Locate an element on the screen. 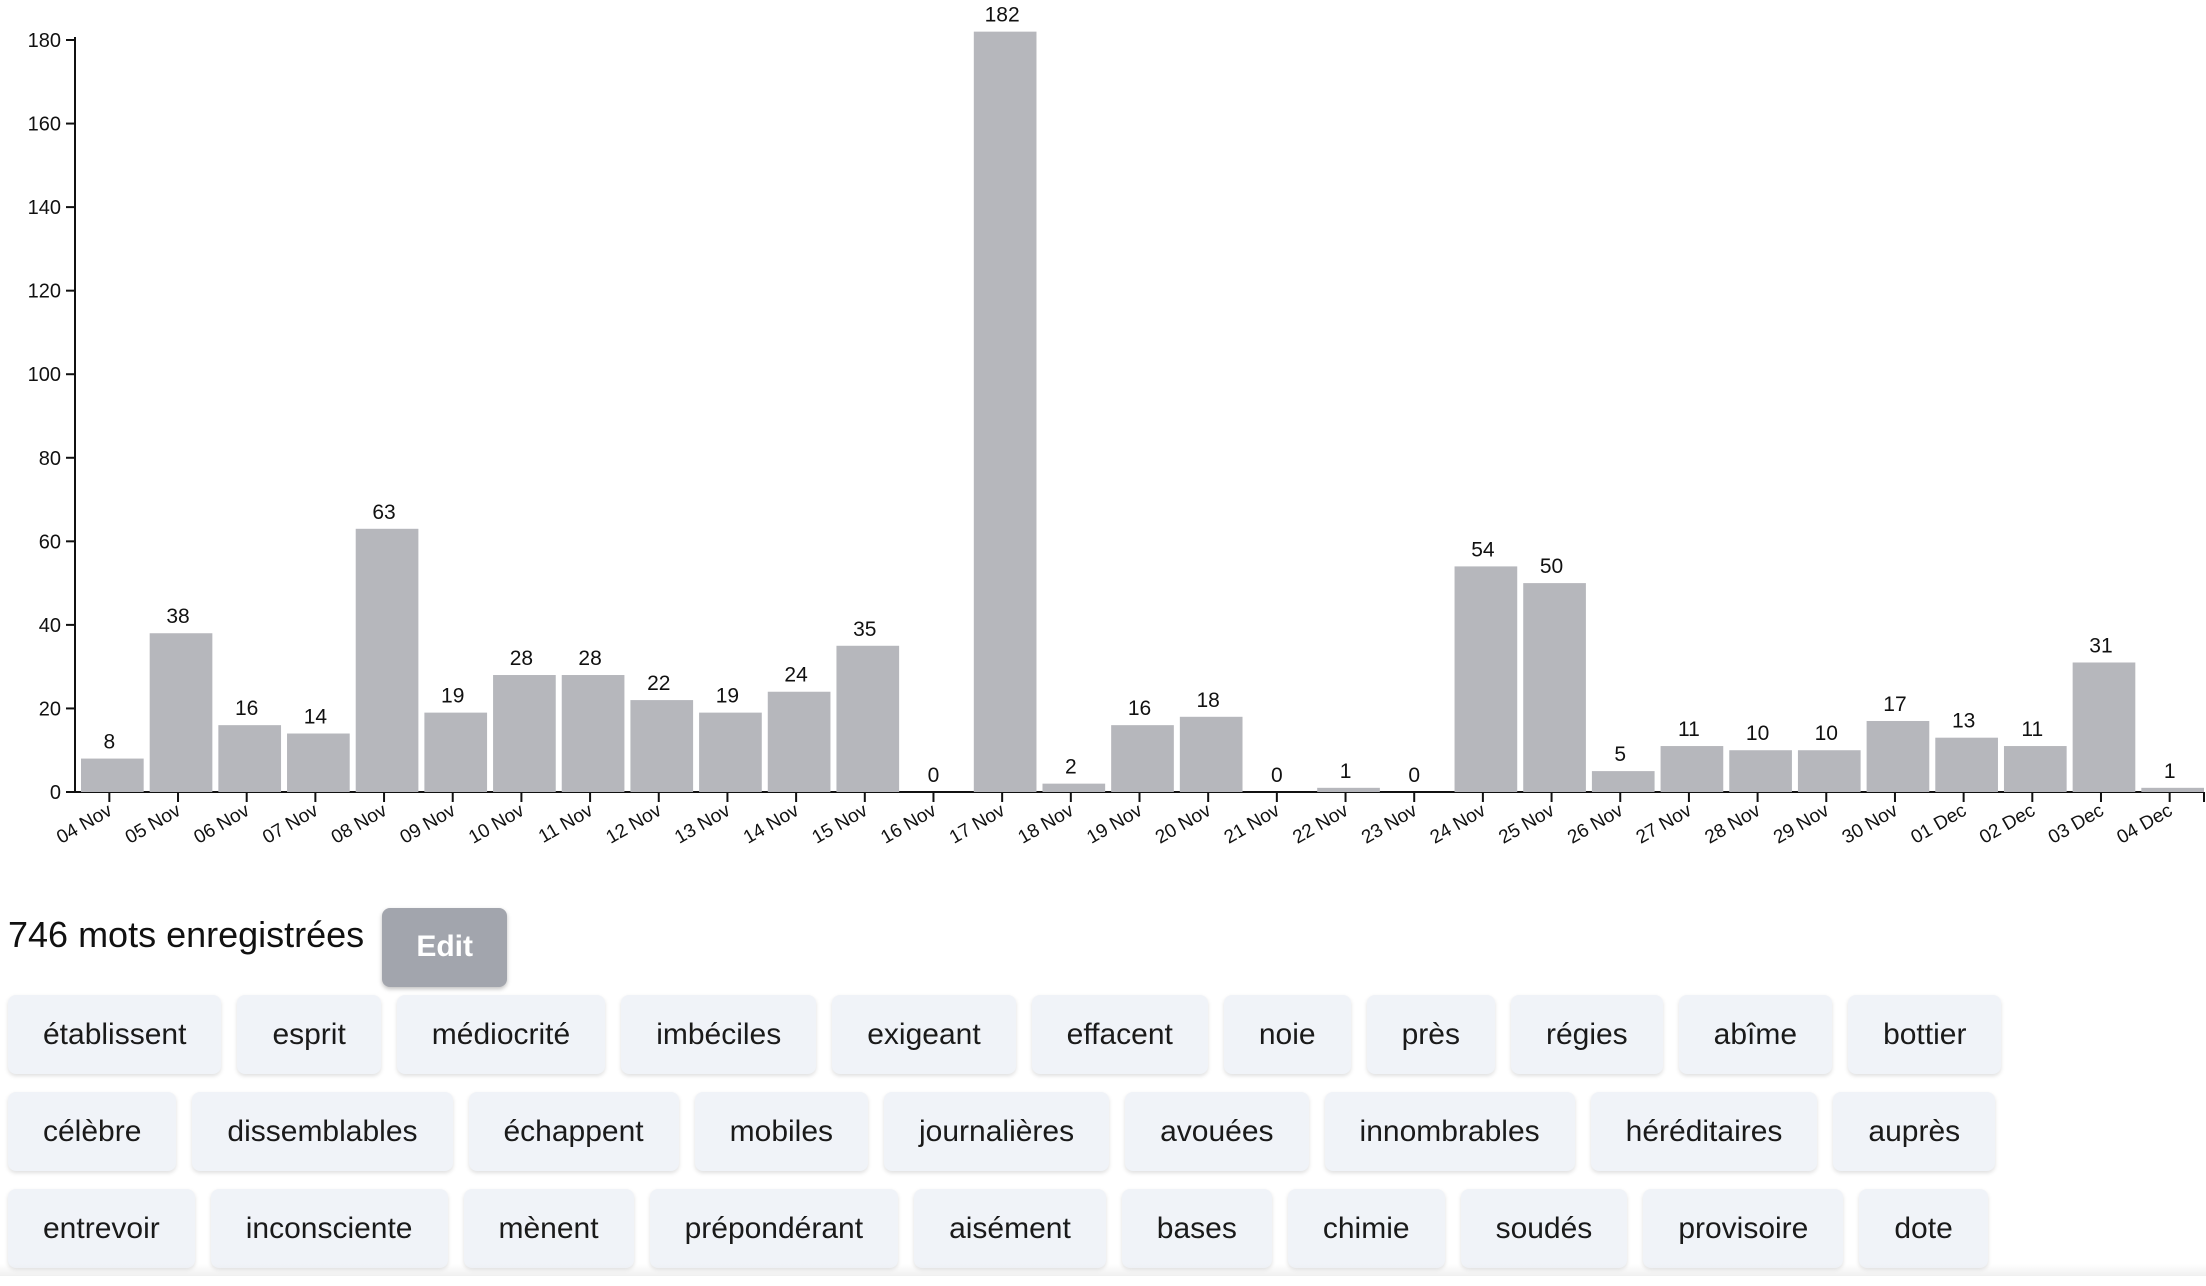 The height and width of the screenshot is (1286, 2206). data-label: 16 is located at coordinates (246, 708).